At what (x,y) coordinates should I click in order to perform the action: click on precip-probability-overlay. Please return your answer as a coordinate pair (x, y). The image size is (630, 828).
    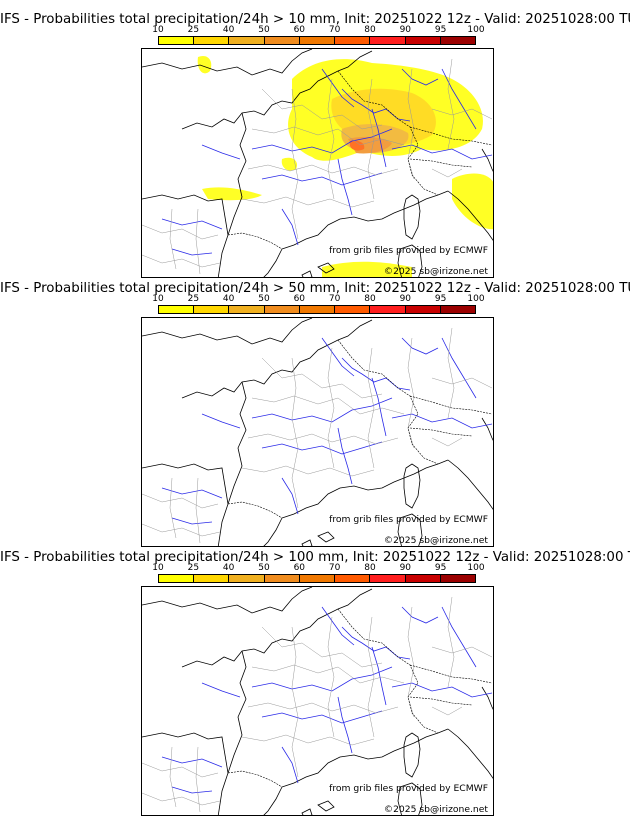
    Looking at the image, I should click on (345, 166).